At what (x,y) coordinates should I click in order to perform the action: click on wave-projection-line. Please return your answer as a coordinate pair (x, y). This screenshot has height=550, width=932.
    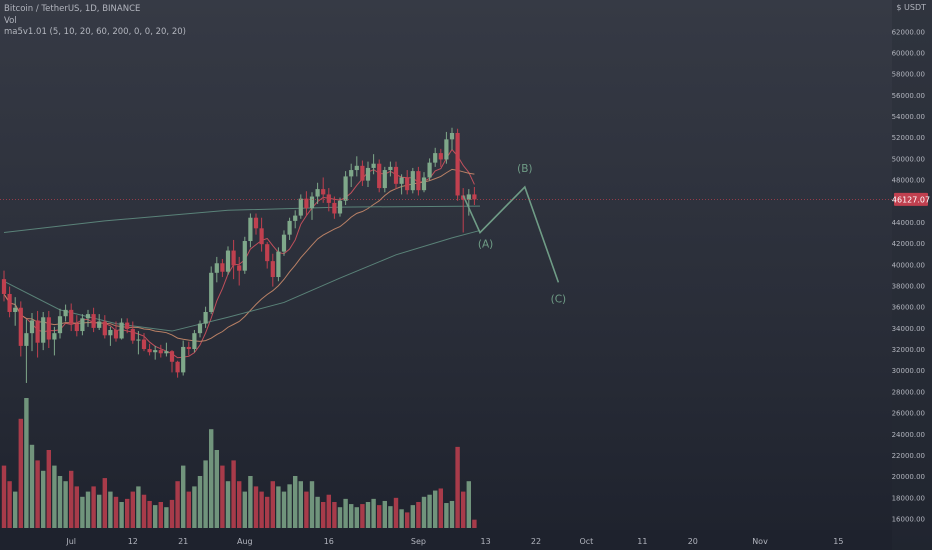
    Looking at the image, I should click on (511, 234).